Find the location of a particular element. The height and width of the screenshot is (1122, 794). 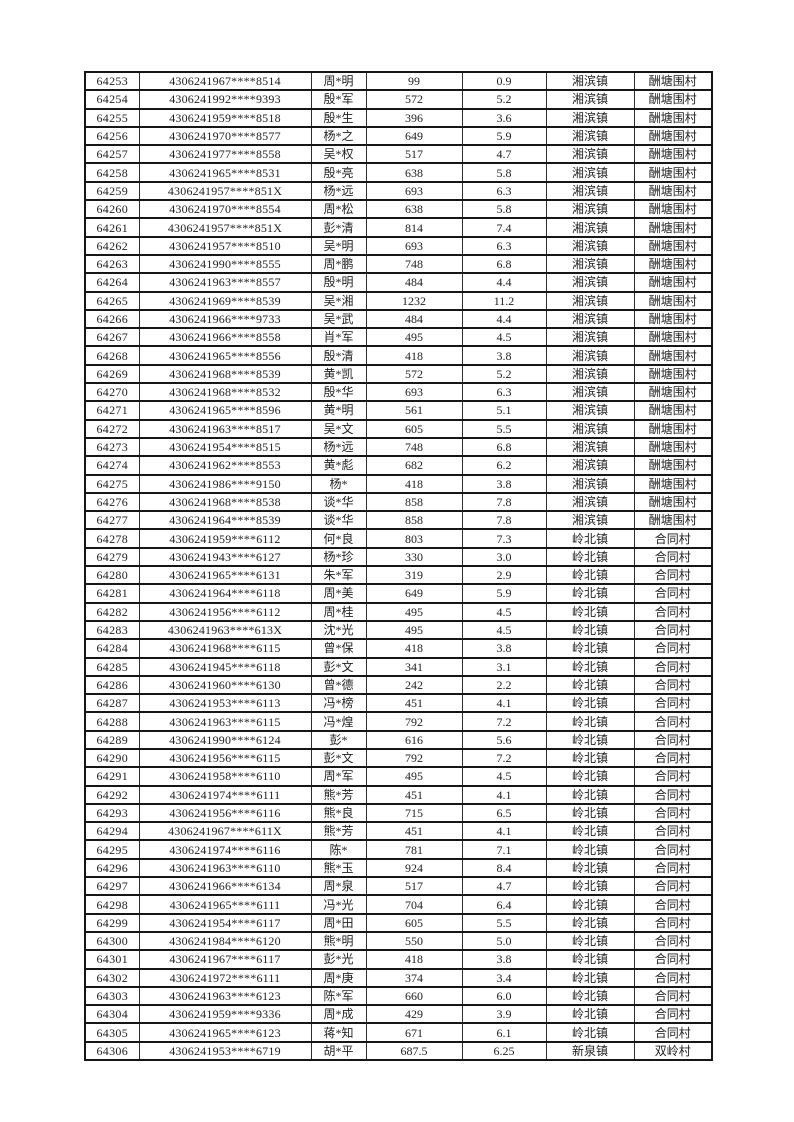

cell-id-number: 4306241972****6111 is located at coordinates (225, 977).